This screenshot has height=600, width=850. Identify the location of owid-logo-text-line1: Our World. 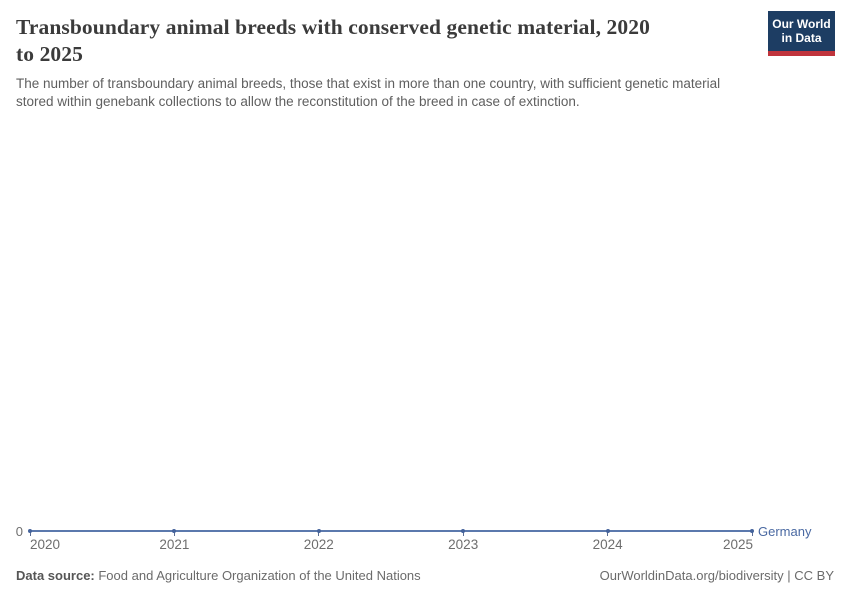
(801, 24).